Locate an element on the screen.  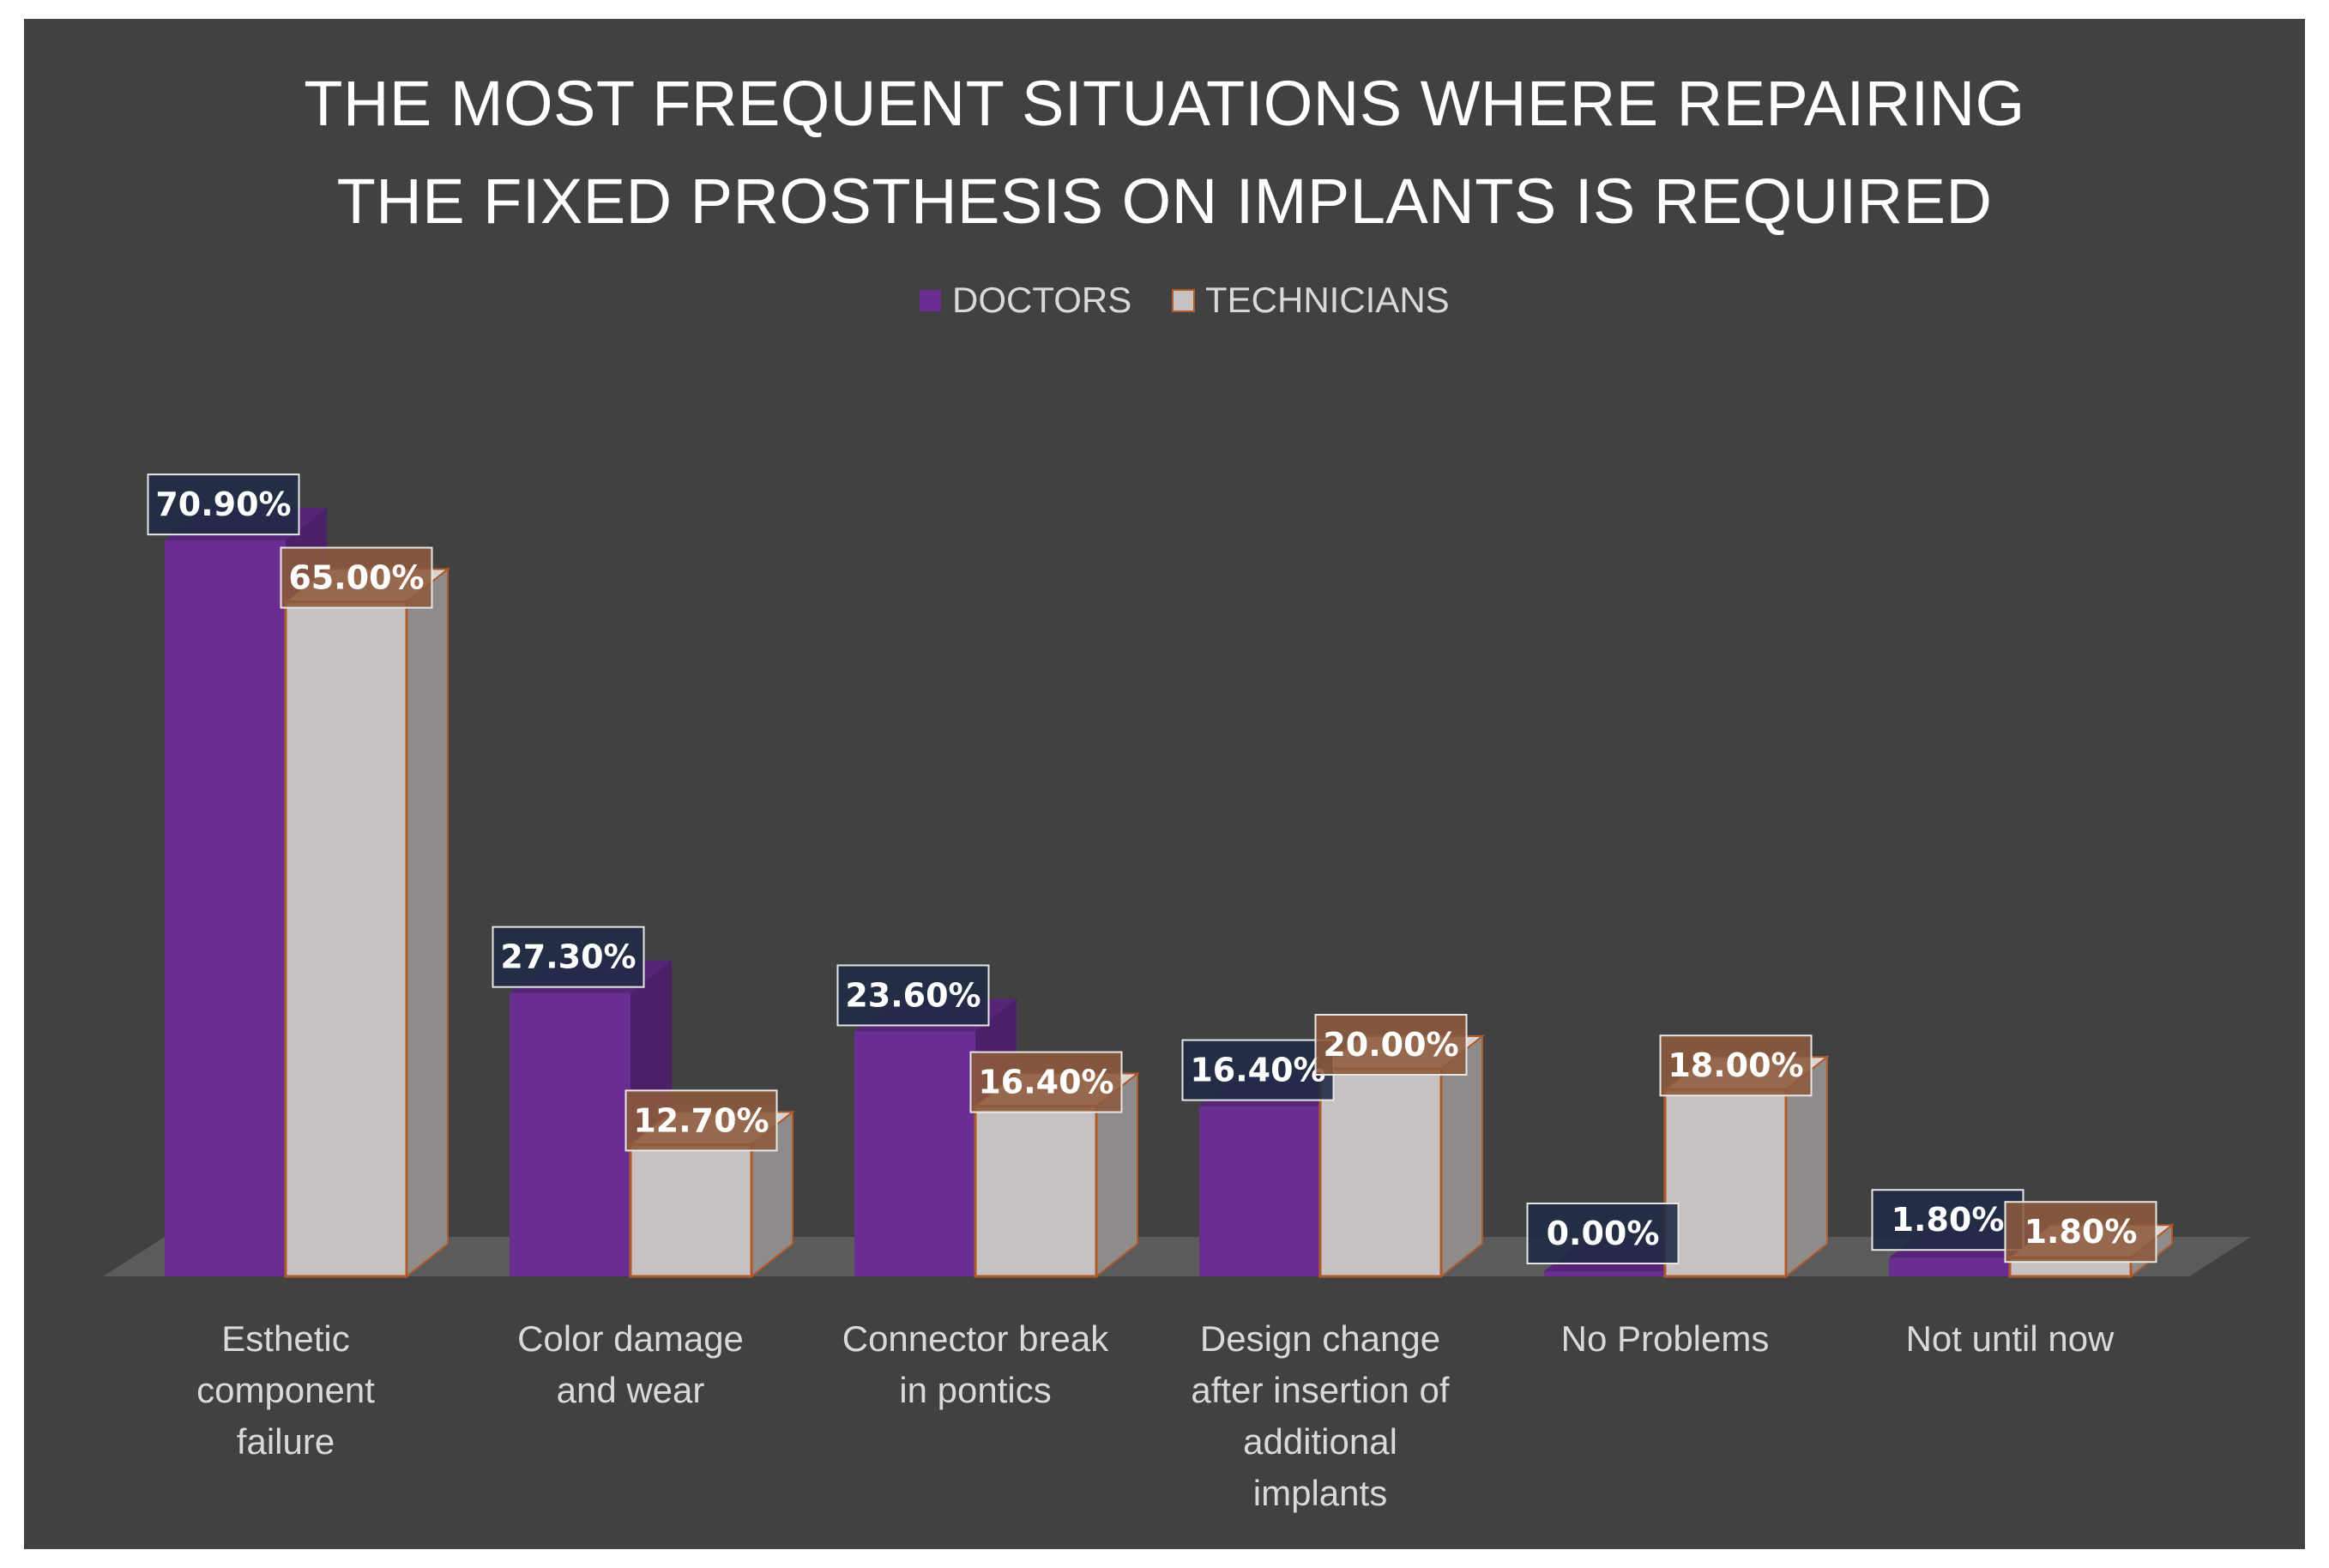
data-label-doctors-5: 1.80% is located at coordinates (1948, 1220).